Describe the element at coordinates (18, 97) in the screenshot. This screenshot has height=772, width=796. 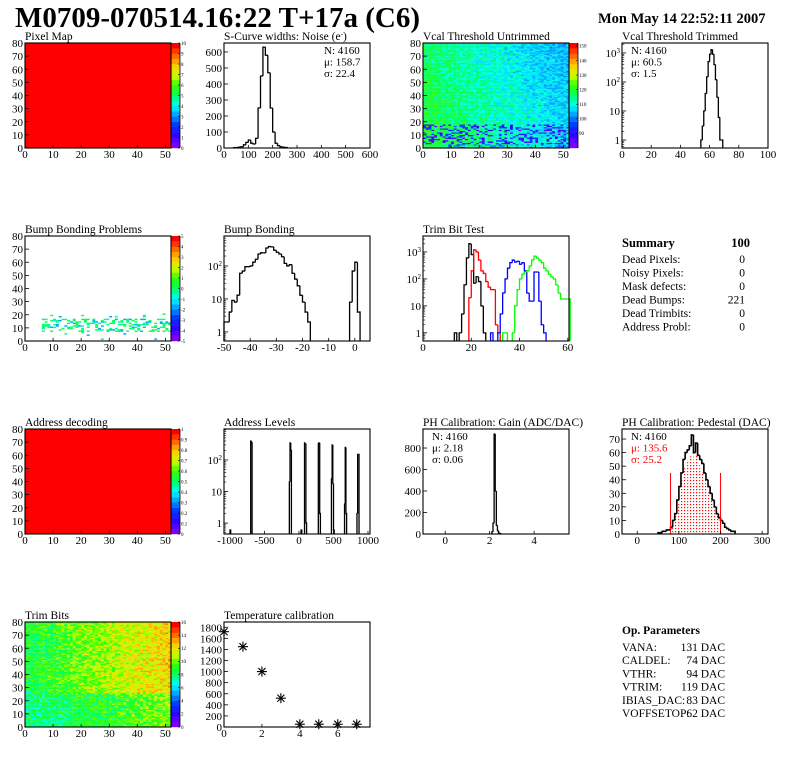
I see `y-tick-label: 40` at that location.